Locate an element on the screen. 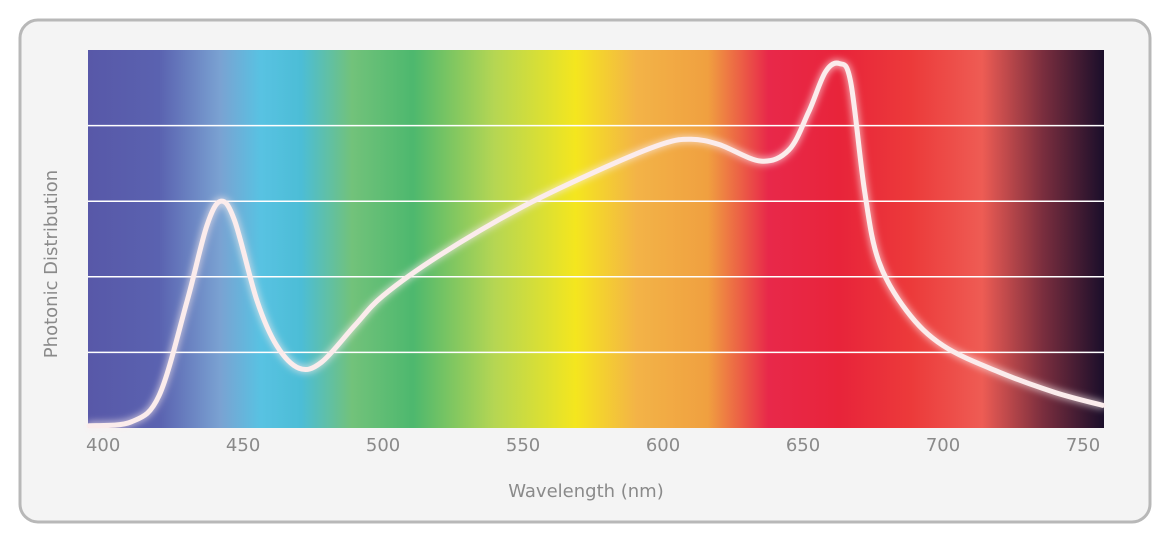 Image resolution: width=1171 pixels, height=544 pixels. y-axis-label: Photonic Distribution is located at coordinates (51, 264).